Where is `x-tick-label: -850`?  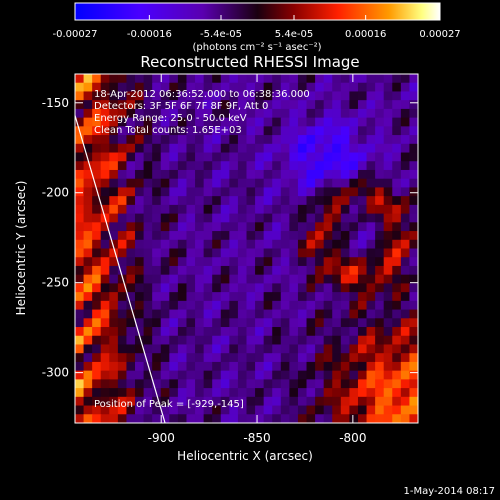 x-tick-label: -850 is located at coordinates (256, 438).